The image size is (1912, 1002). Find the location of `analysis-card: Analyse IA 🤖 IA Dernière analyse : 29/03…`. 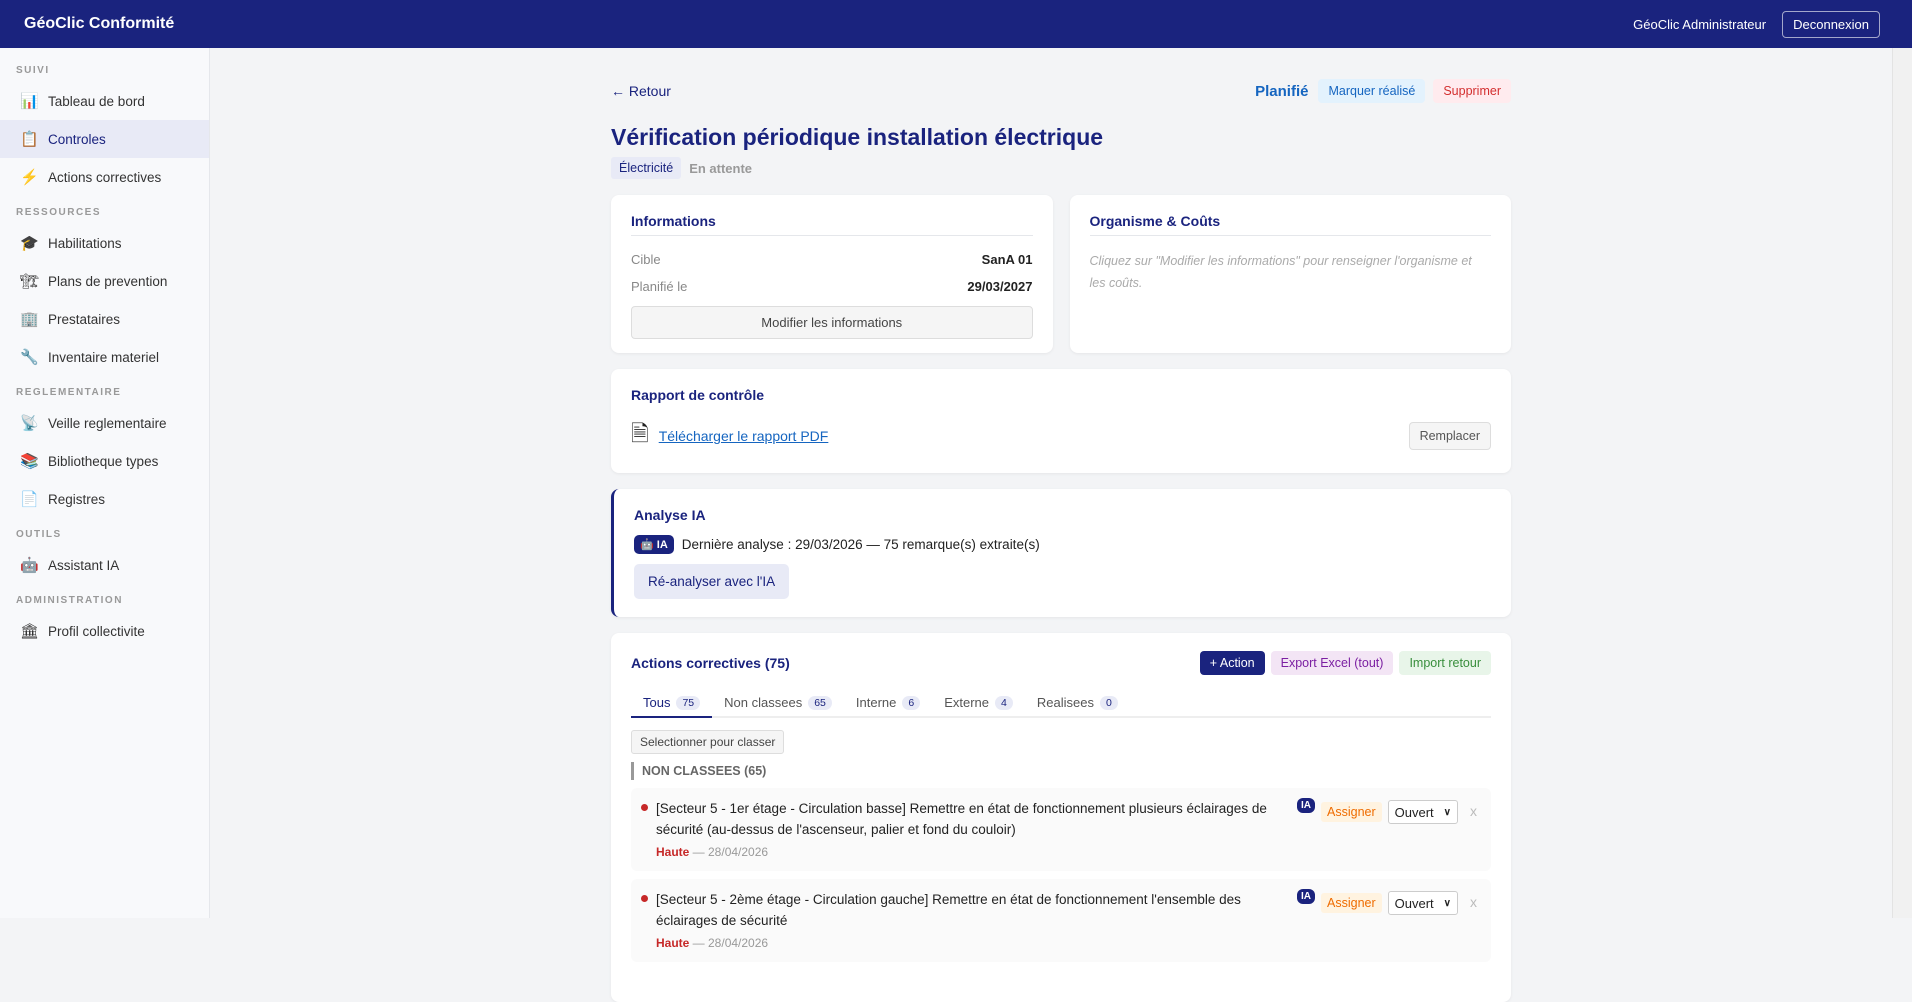

analysis-card: Analyse IA 🤖 IA Dernière analyse : 29/03… is located at coordinates (1061, 553).